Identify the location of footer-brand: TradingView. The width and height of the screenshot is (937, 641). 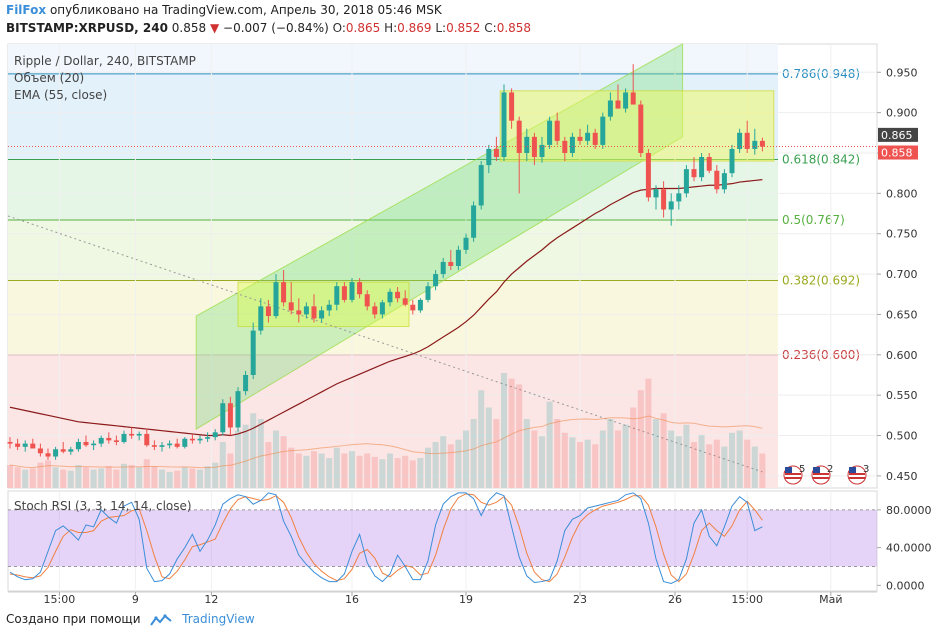
(218, 619).